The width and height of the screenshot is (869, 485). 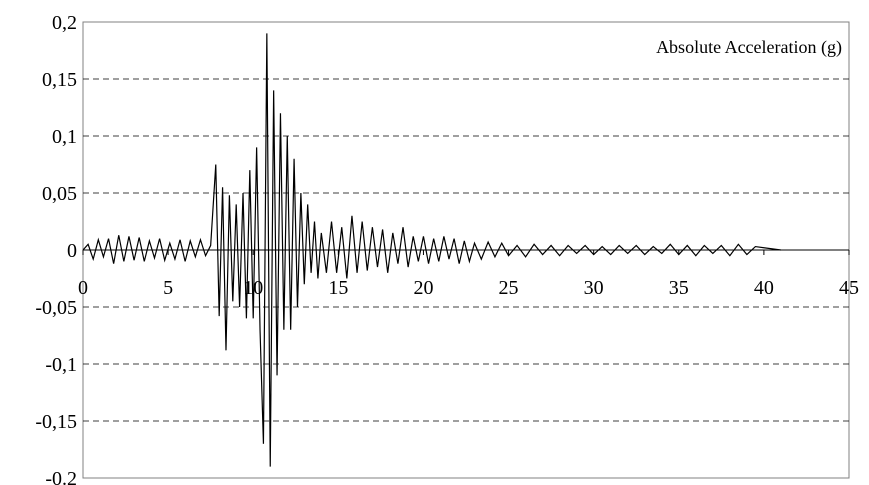 What do you see at coordinates (468, 274) in the screenshot?
I see `x-tick-labels: 0 5 10 15 20 25 30 35 40 45` at bounding box center [468, 274].